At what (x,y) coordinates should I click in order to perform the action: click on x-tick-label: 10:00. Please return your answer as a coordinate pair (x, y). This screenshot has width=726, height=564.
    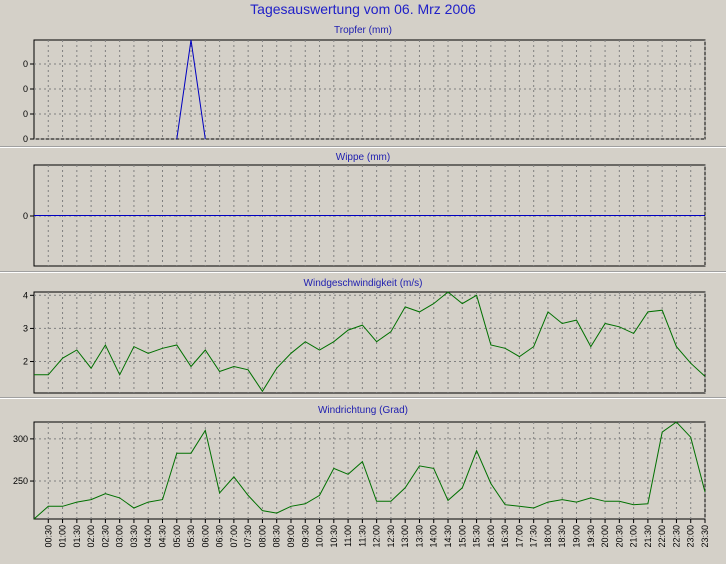
    Looking at the image, I should click on (320, 536).